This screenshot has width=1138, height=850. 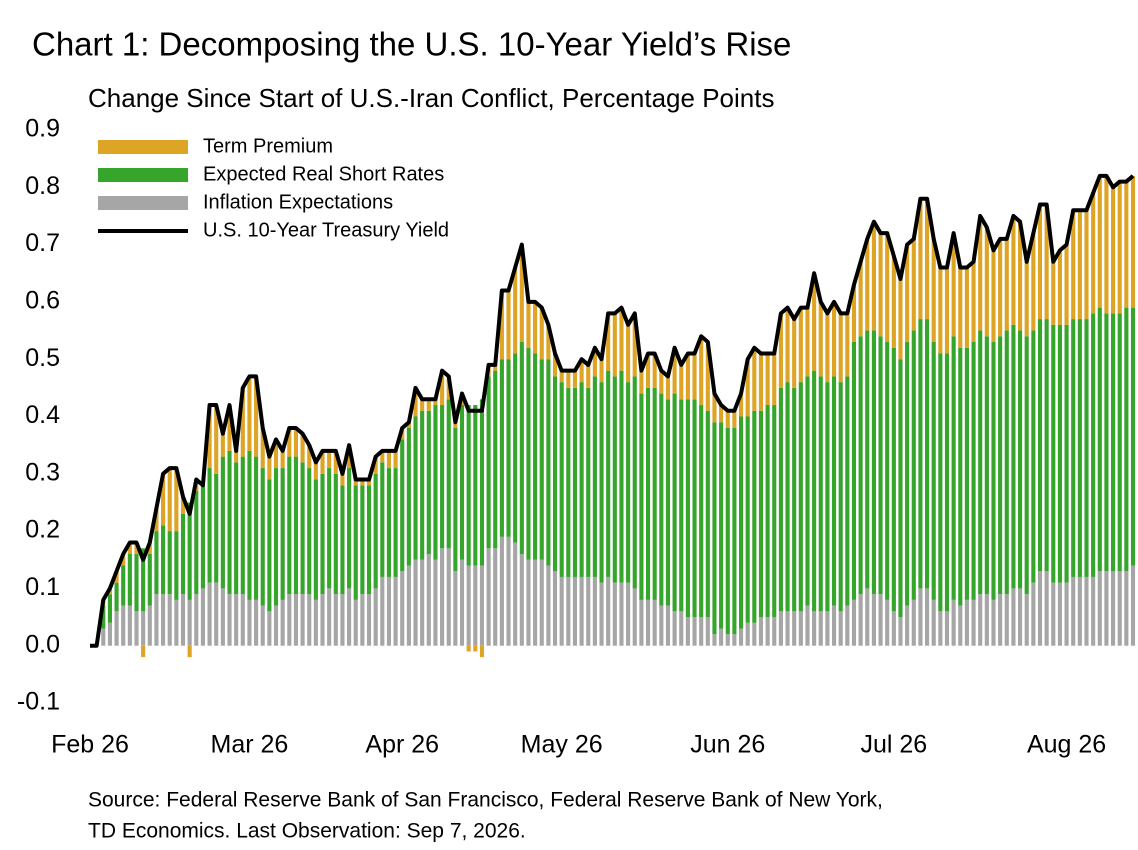 I want to click on y-tick-label: 0.6, so click(x=42, y=301).